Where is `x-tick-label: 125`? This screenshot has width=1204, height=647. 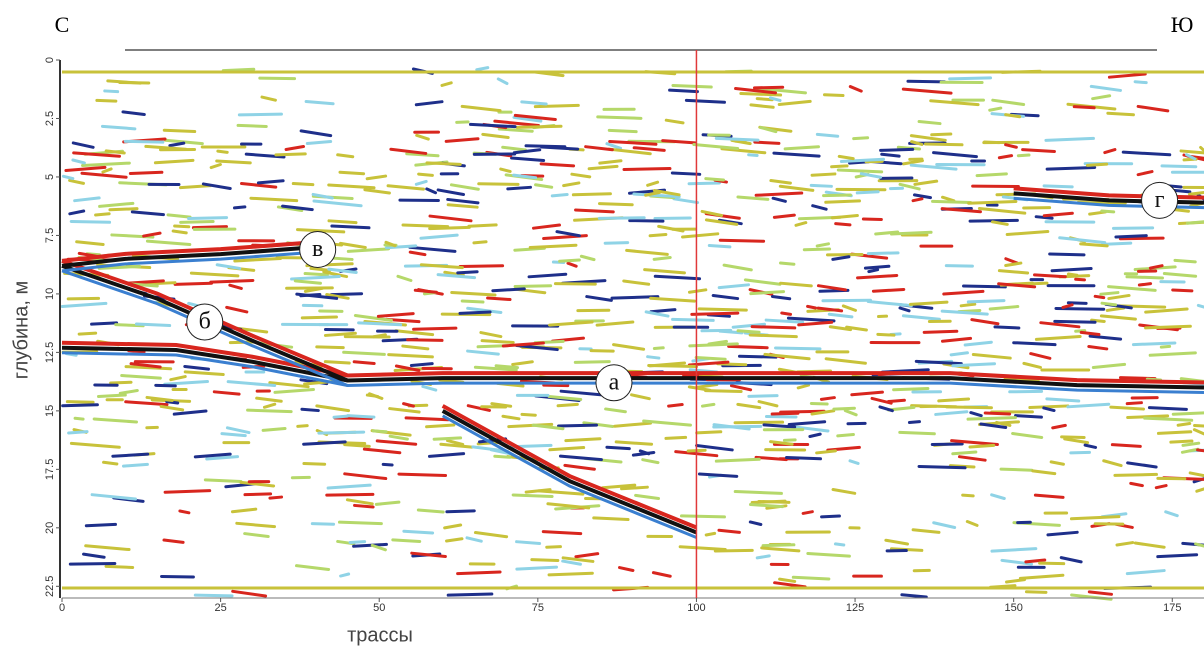 x-tick-label: 125 is located at coordinates (855, 608).